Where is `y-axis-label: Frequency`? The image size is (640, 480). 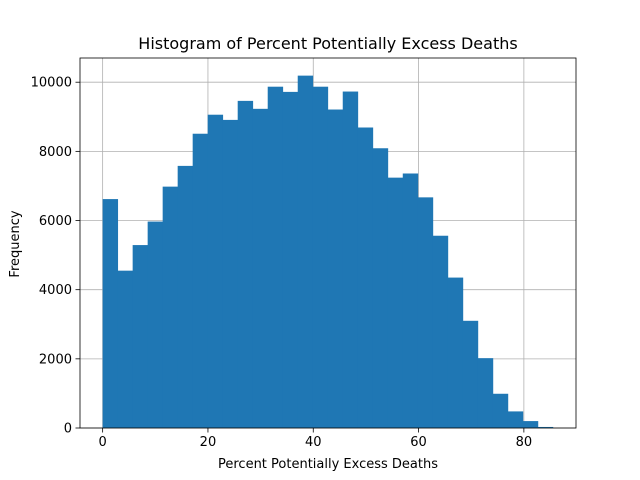 y-axis-label: Frequency is located at coordinates (15, 243).